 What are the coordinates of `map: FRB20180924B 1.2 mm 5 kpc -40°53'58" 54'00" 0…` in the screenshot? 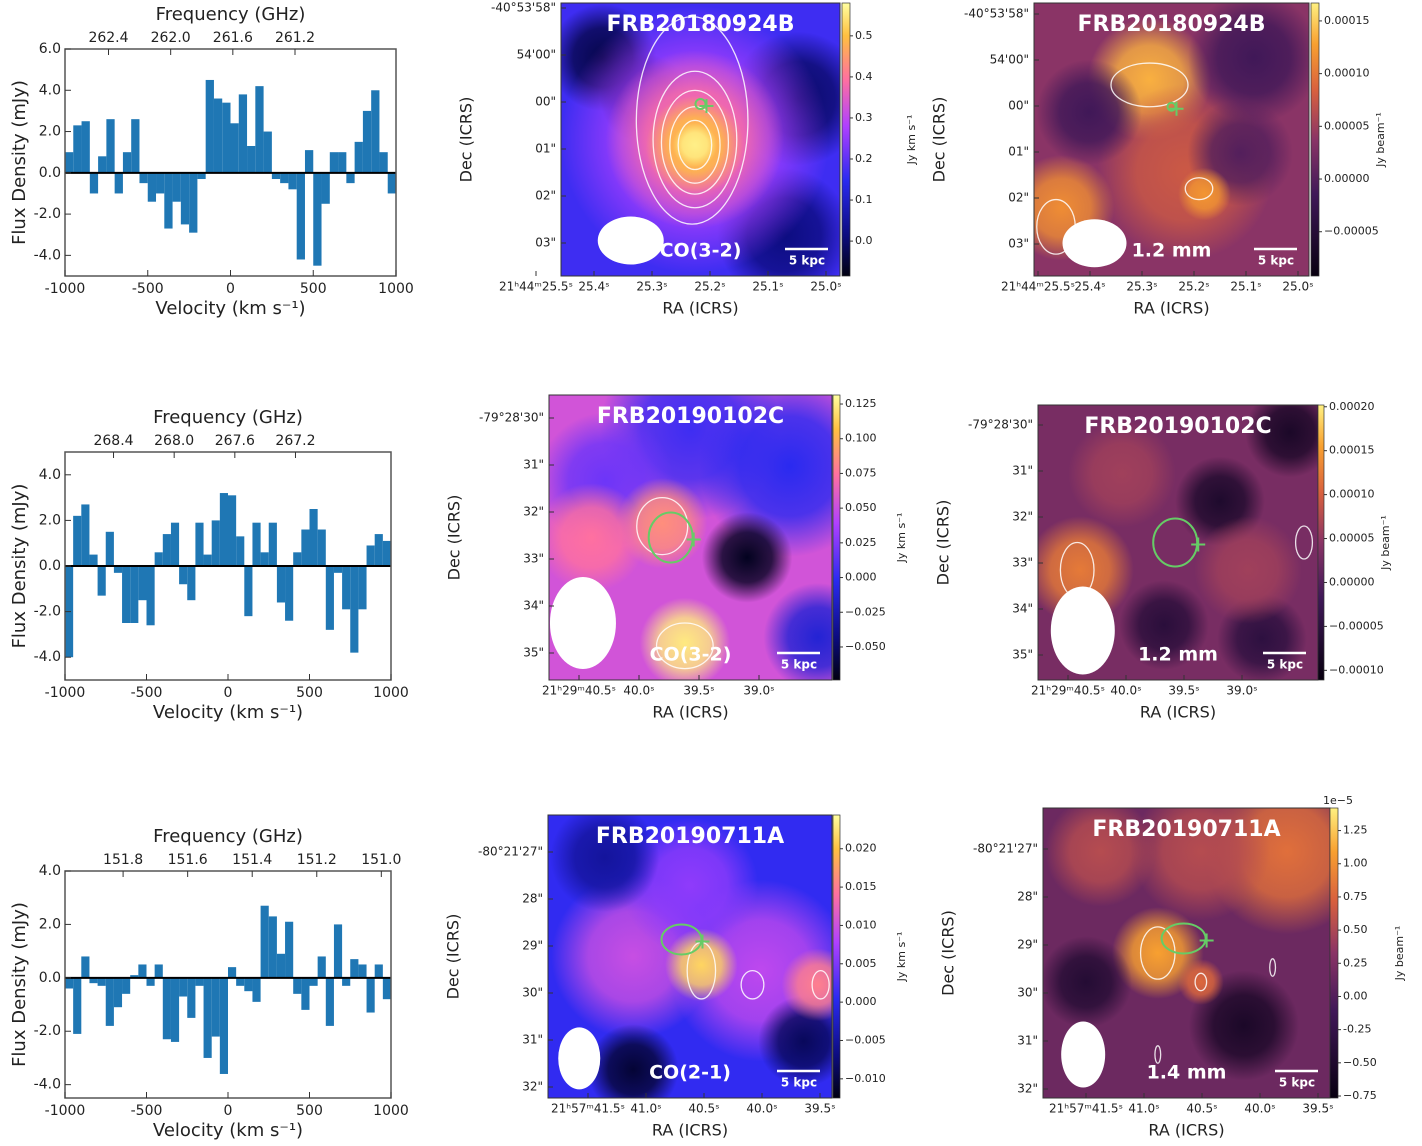 It's located at (1158, 160).